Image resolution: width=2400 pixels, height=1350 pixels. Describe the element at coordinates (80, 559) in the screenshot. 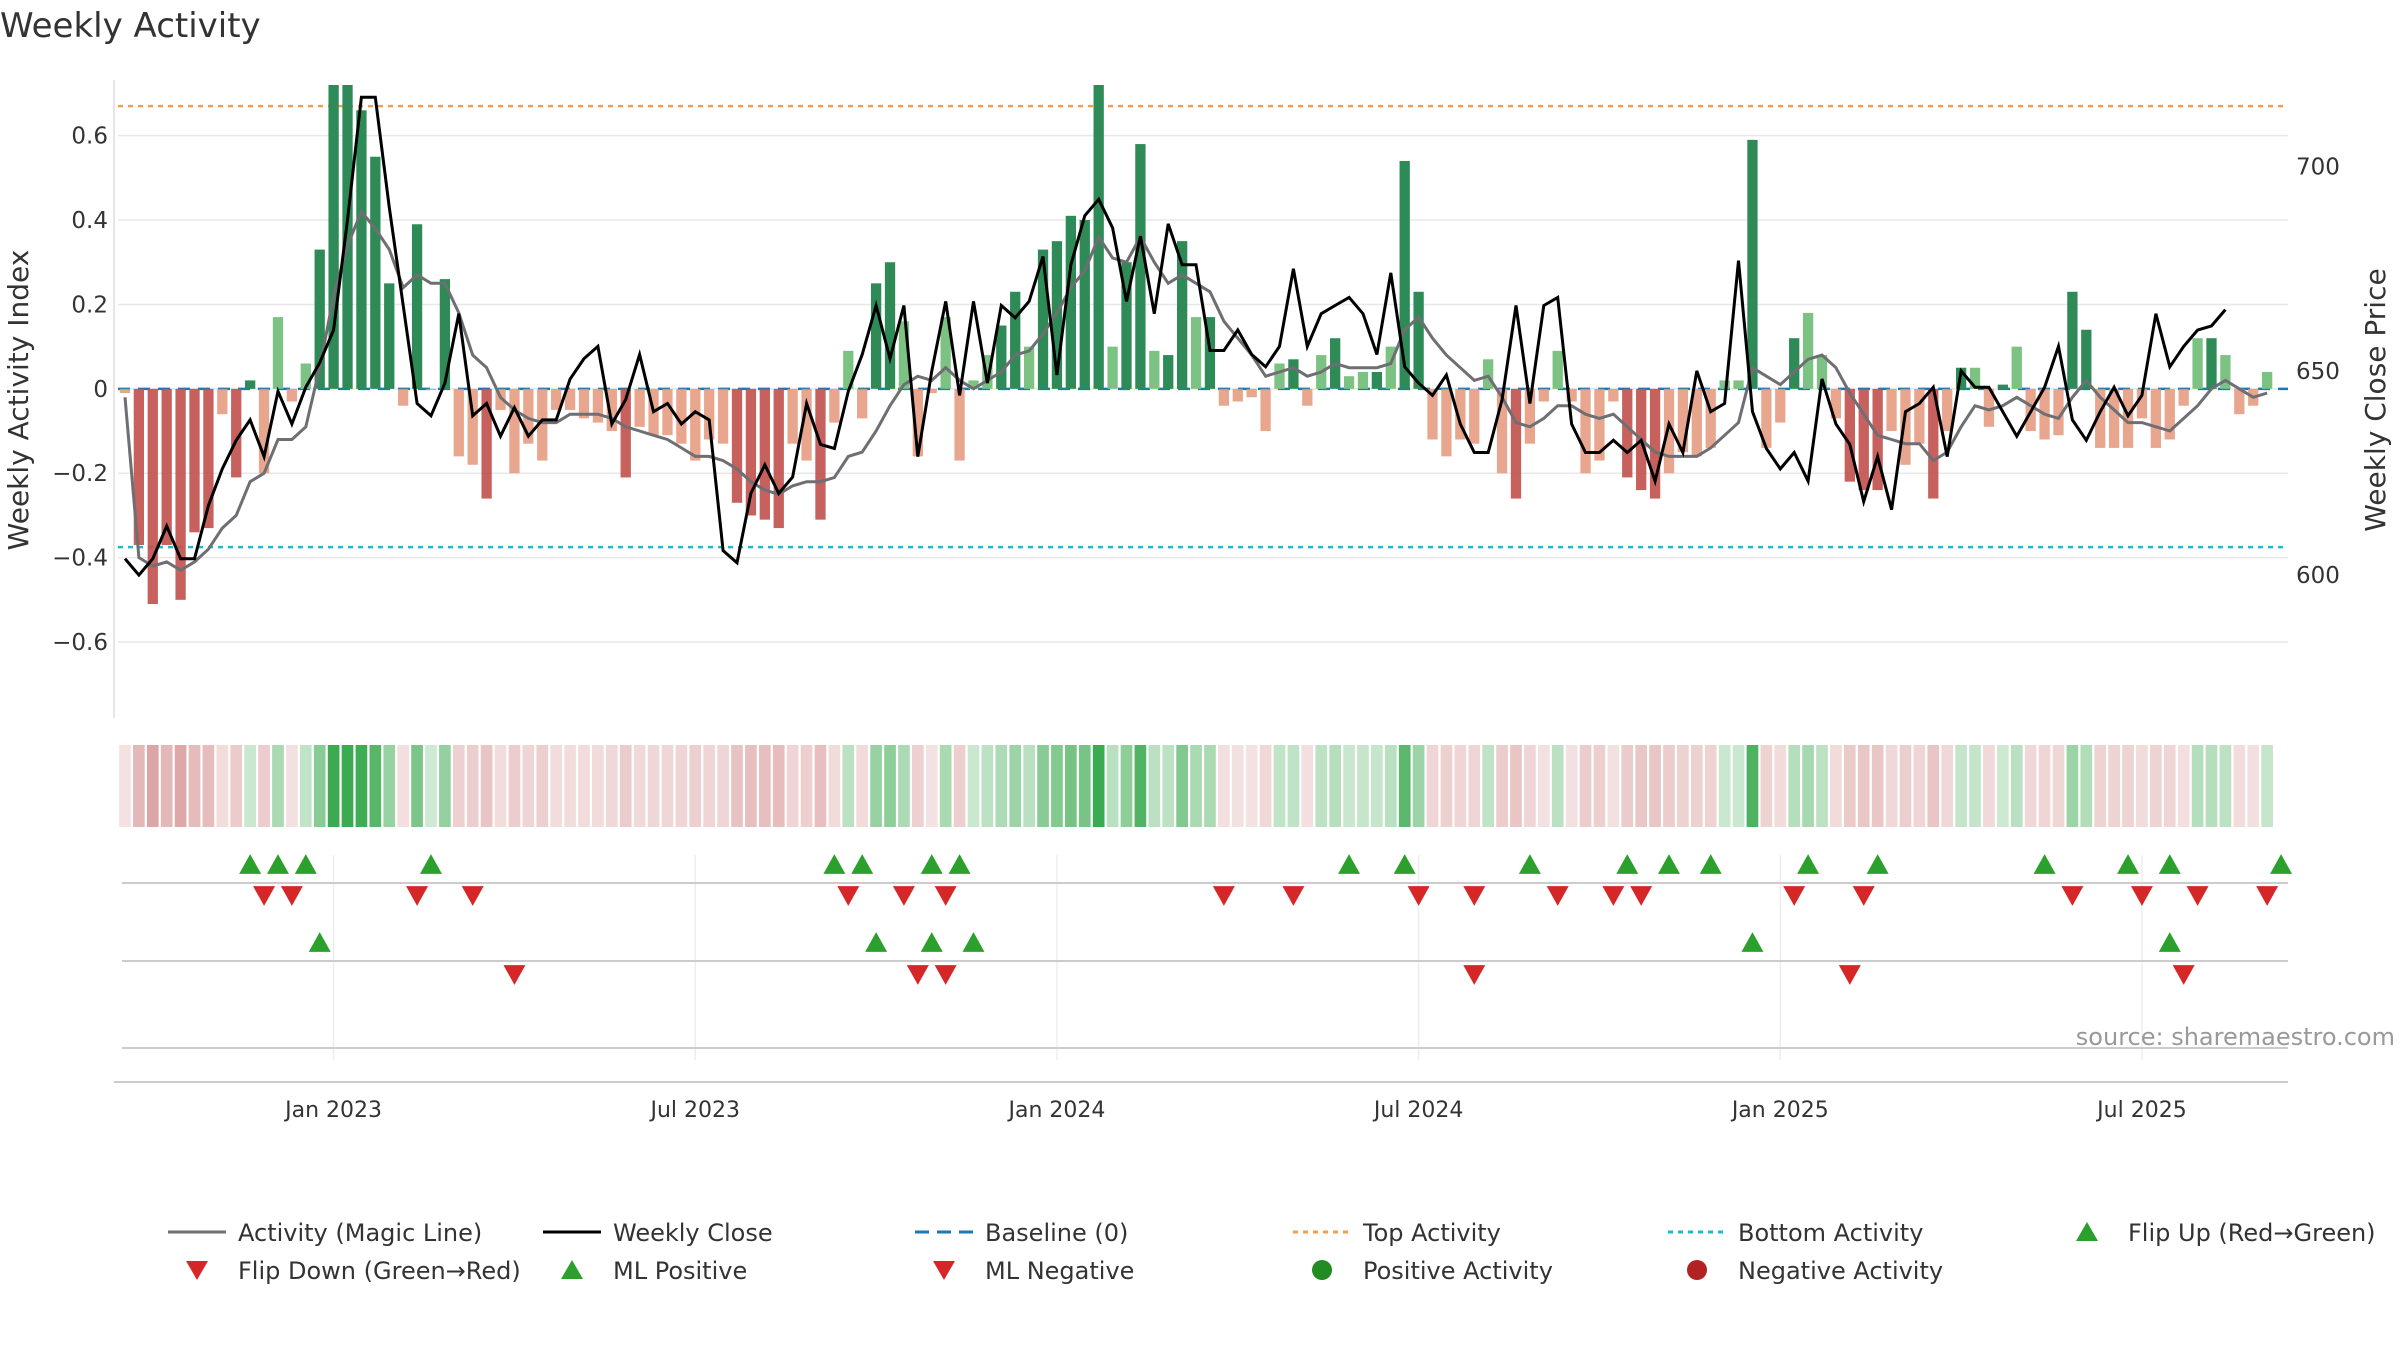

I see `y-tick-label: −0.4` at that location.